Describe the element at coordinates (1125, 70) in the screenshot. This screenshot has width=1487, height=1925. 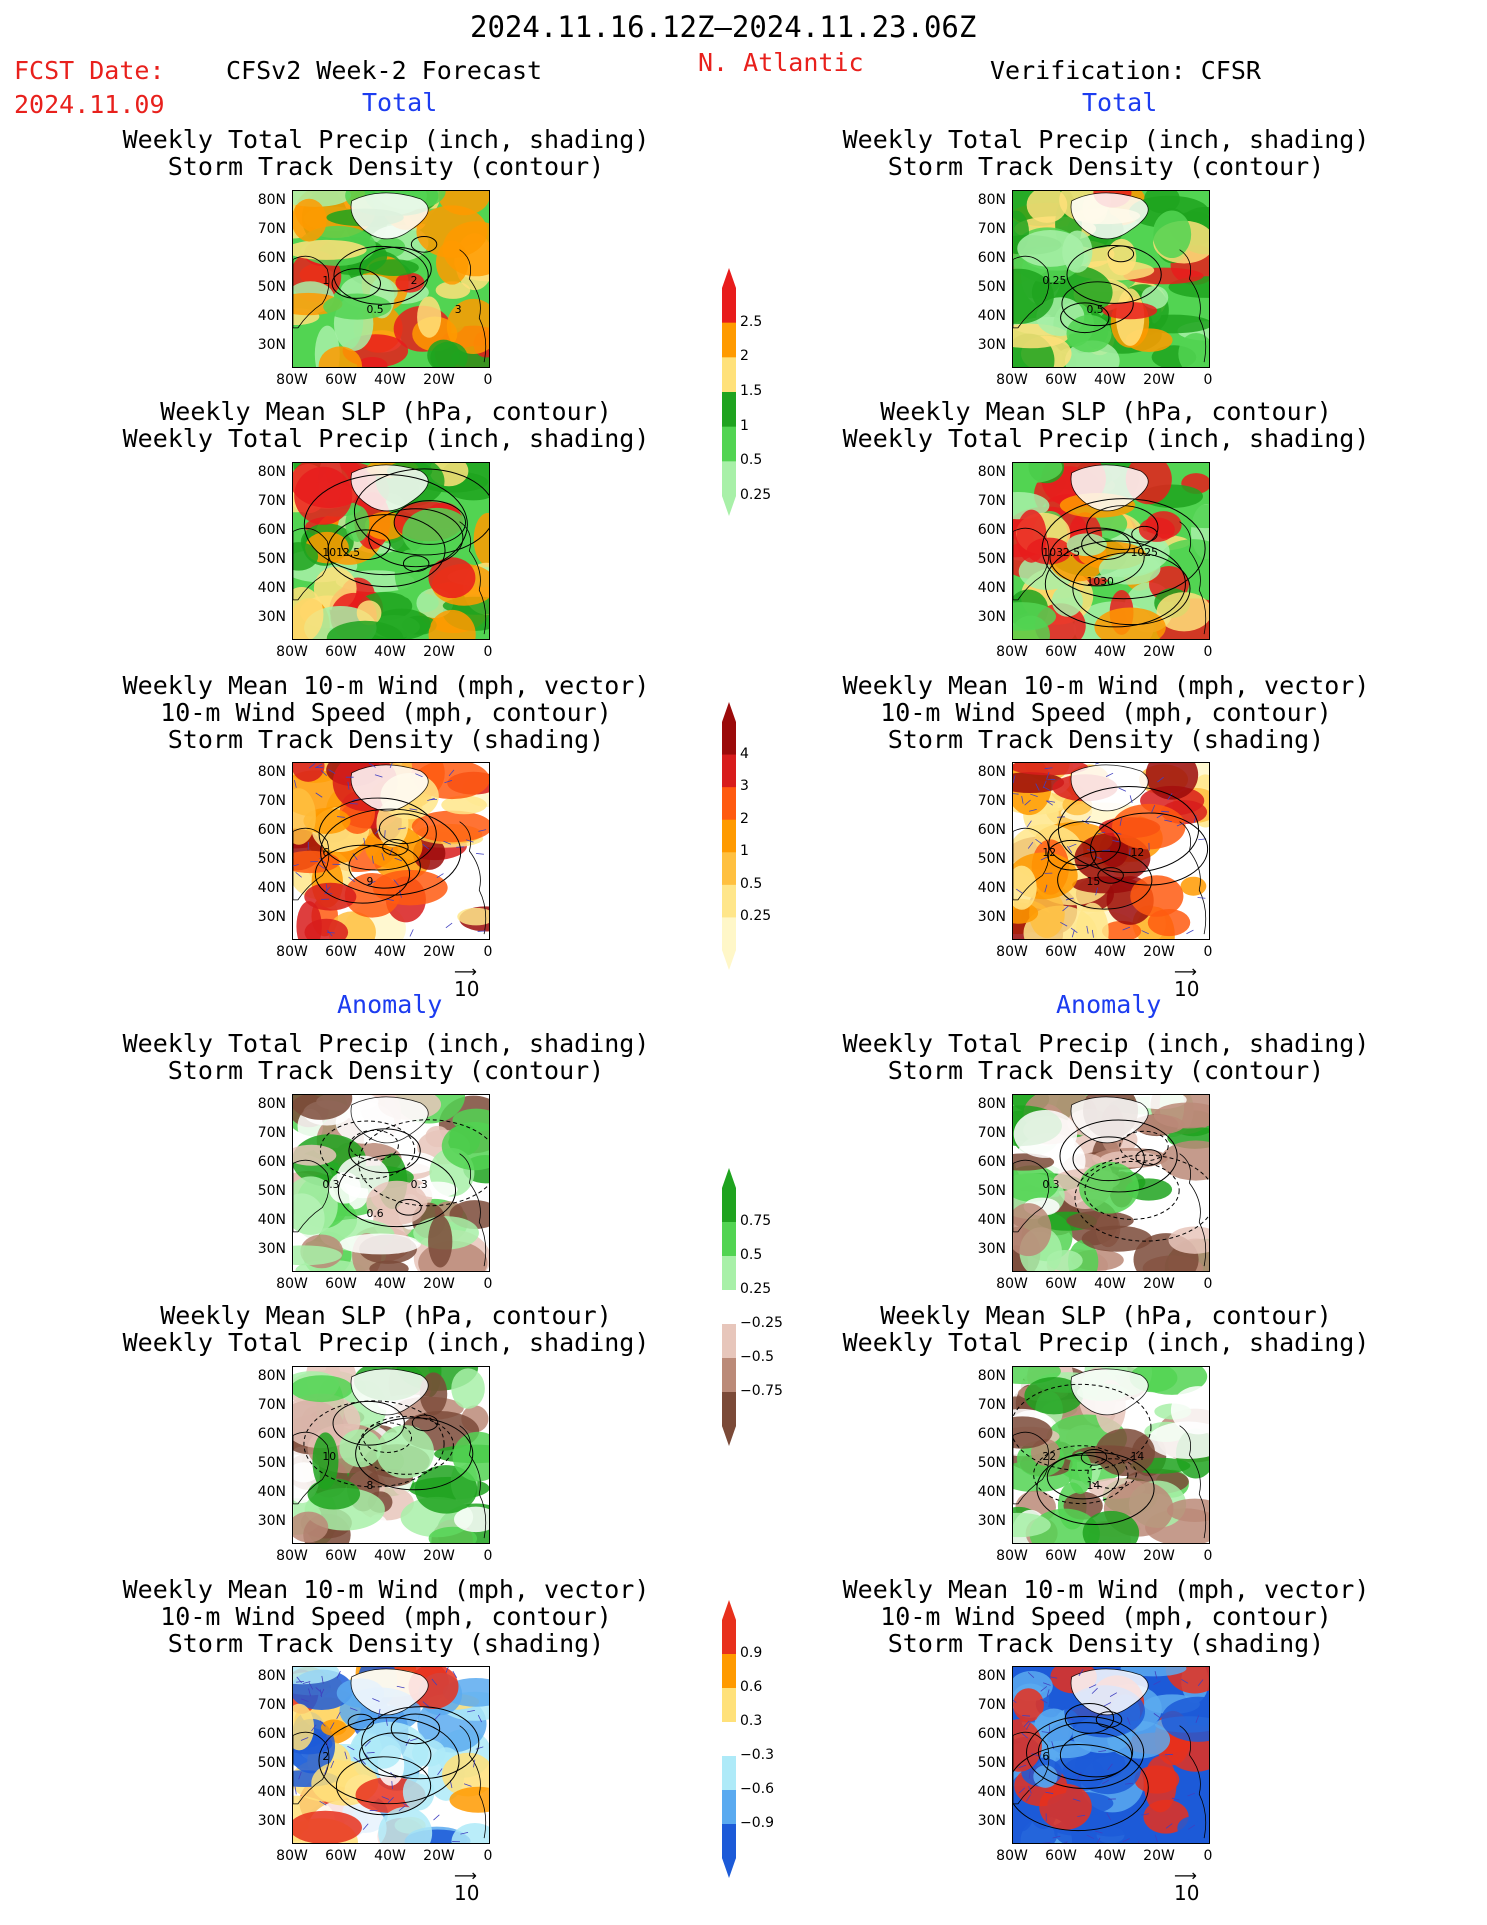
I see `right-title: Verification: CFSR` at that location.